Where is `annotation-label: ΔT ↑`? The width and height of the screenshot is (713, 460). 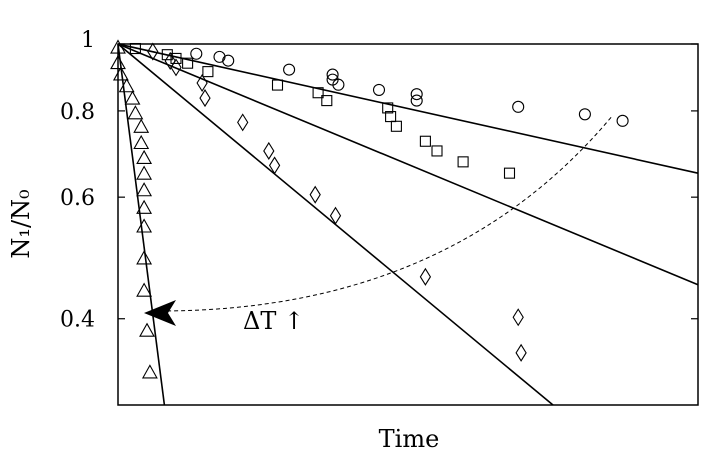
annotation-label: ΔT ↑ is located at coordinates (273, 321).